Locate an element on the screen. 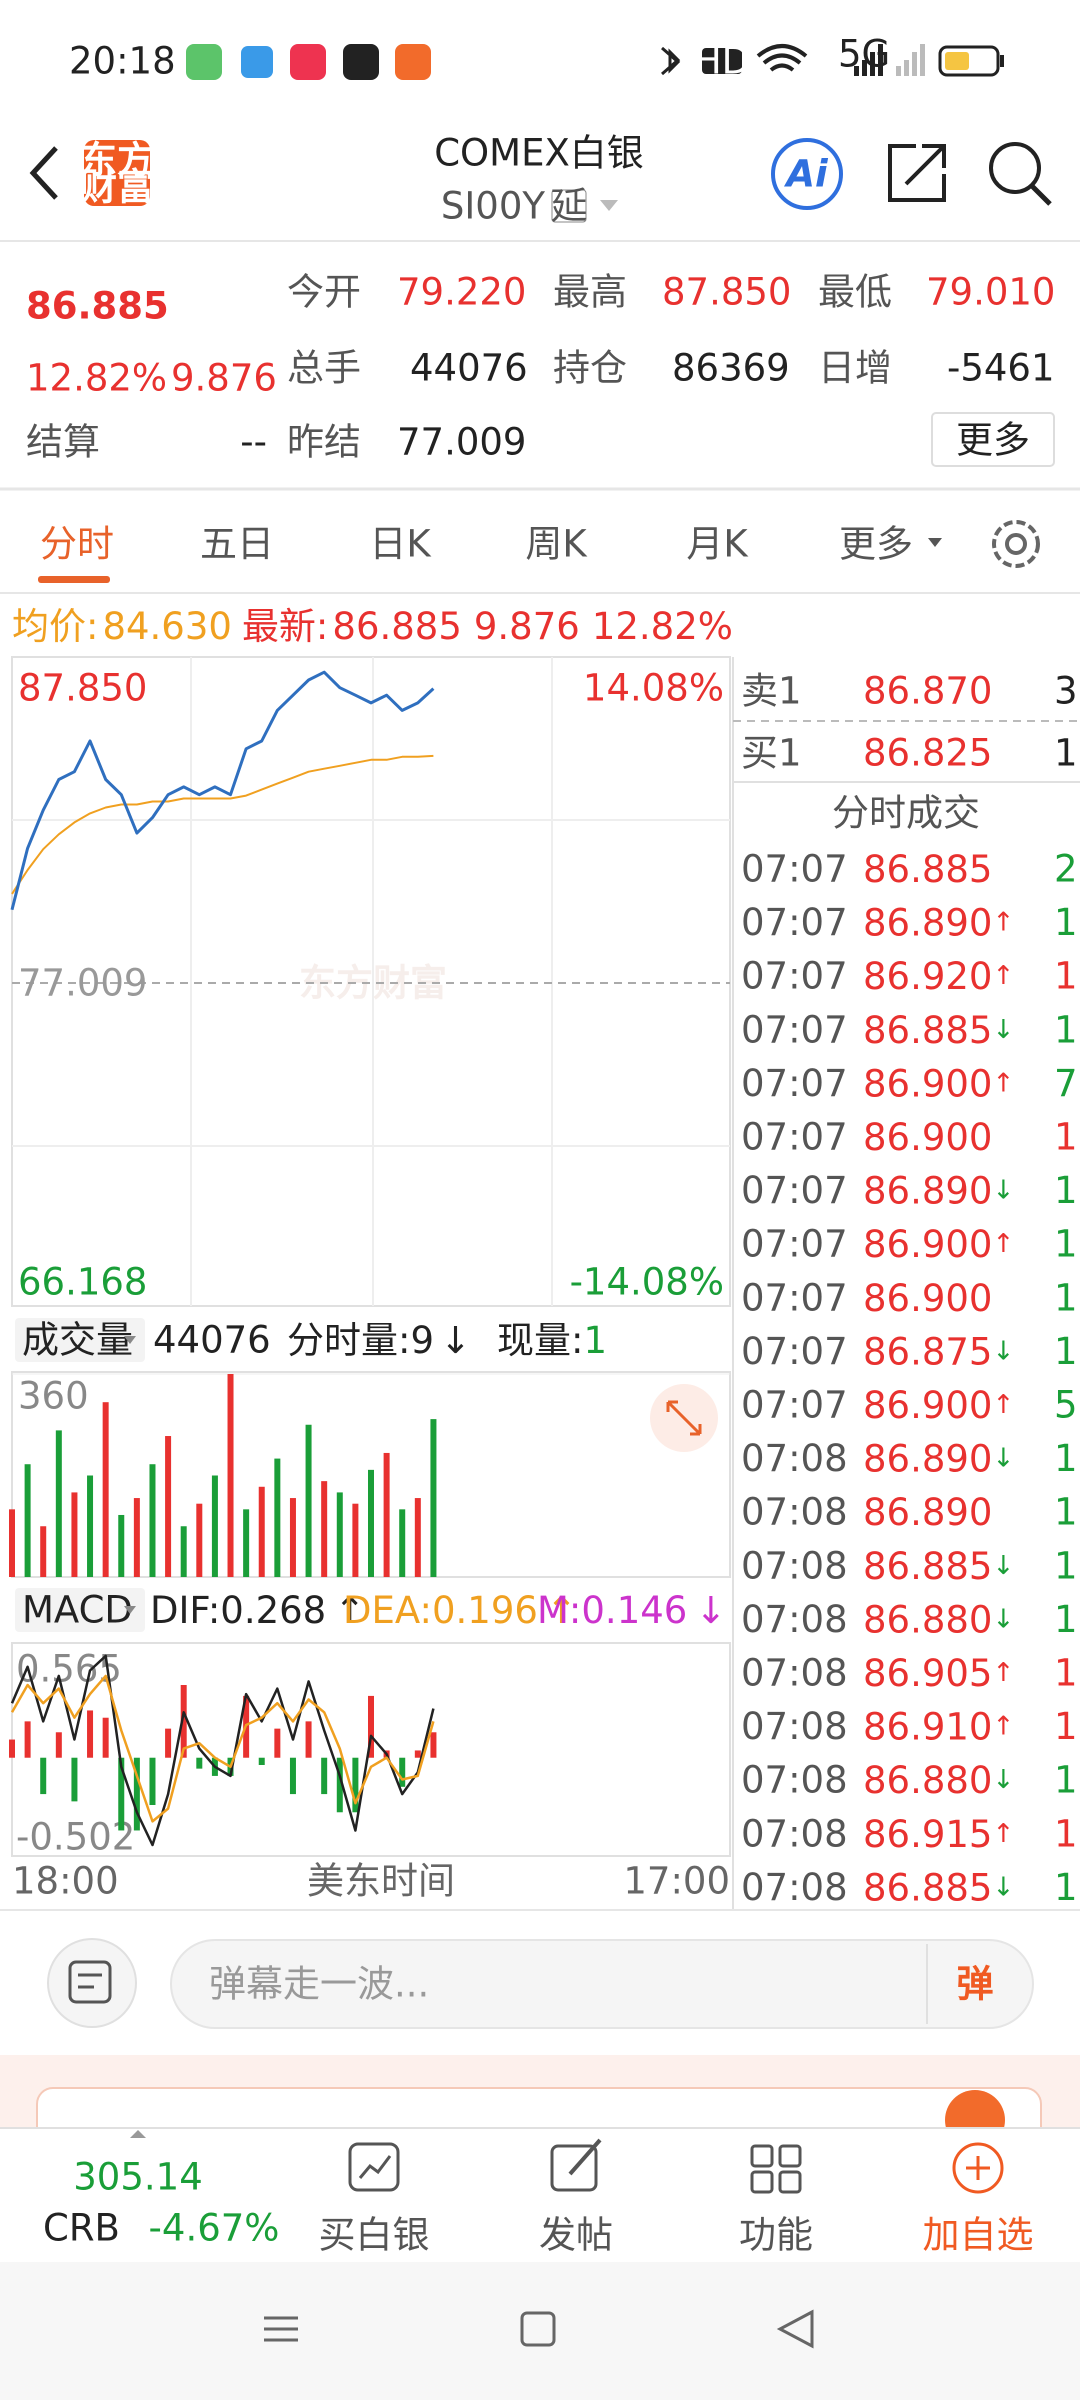 The height and width of the screenshot is (2400, 1080). nav-item: 功能 is located at coordinates (776, 2235).